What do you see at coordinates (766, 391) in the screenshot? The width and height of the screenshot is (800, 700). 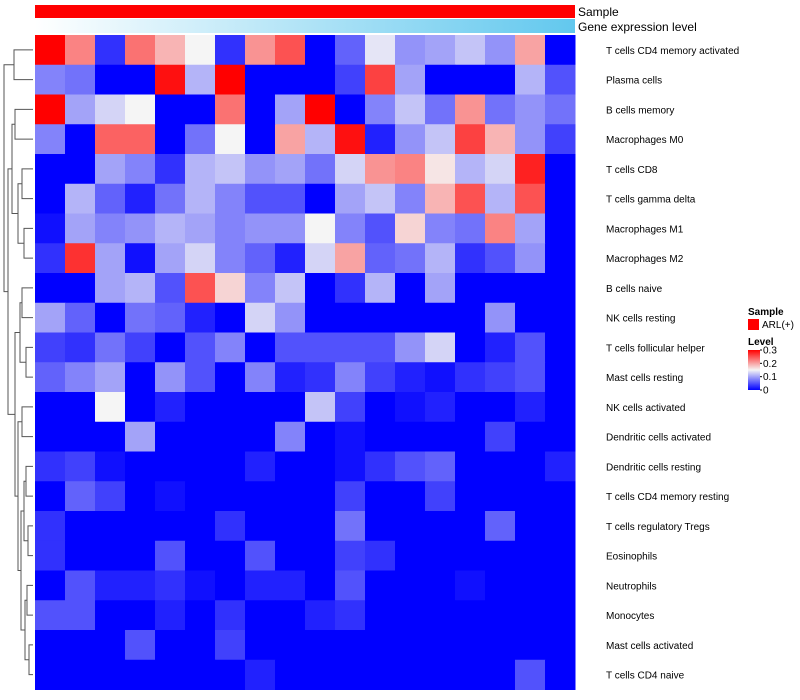 I see `legend-level-tick: 0` at bounding box center [766, 391].